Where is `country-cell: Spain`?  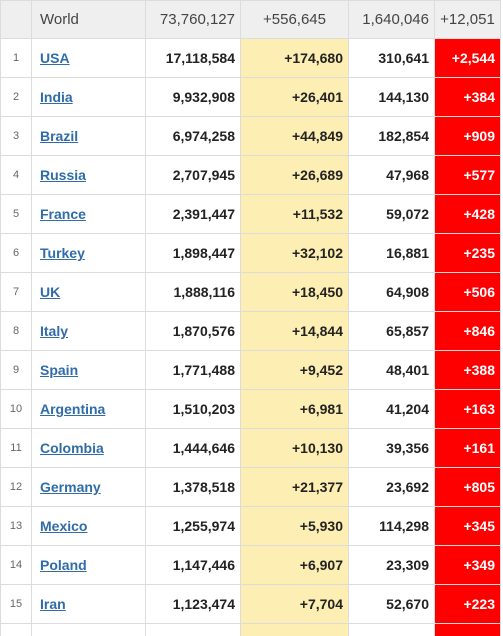 country-cell: Spain is located at coordinates (88, 370).